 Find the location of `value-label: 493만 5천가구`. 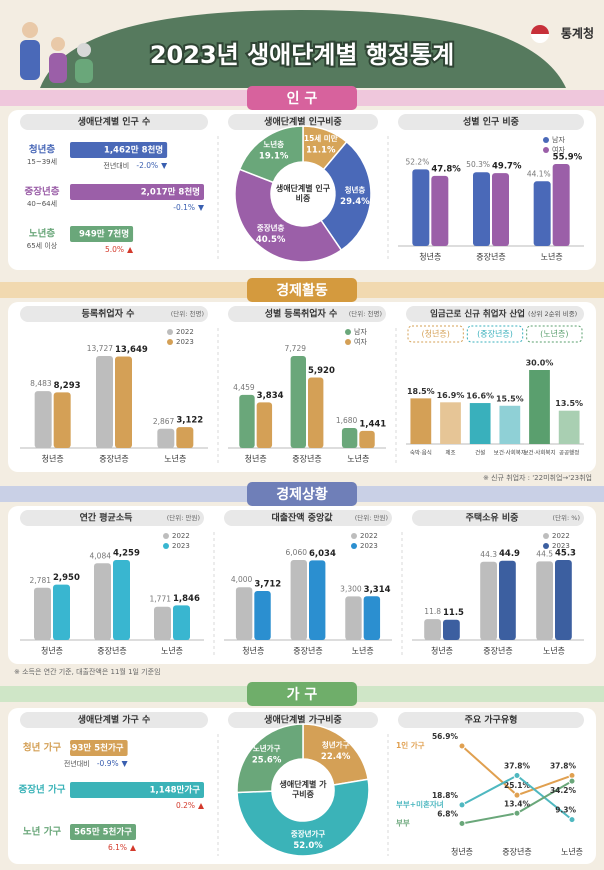

value-label: 493만 5천가구 is located at coordinates (95, 748).